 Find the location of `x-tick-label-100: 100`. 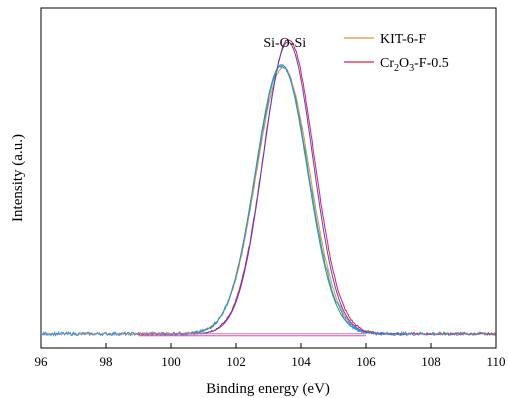

x-tick-label-100: 100 is located at coordinates (171, 361).